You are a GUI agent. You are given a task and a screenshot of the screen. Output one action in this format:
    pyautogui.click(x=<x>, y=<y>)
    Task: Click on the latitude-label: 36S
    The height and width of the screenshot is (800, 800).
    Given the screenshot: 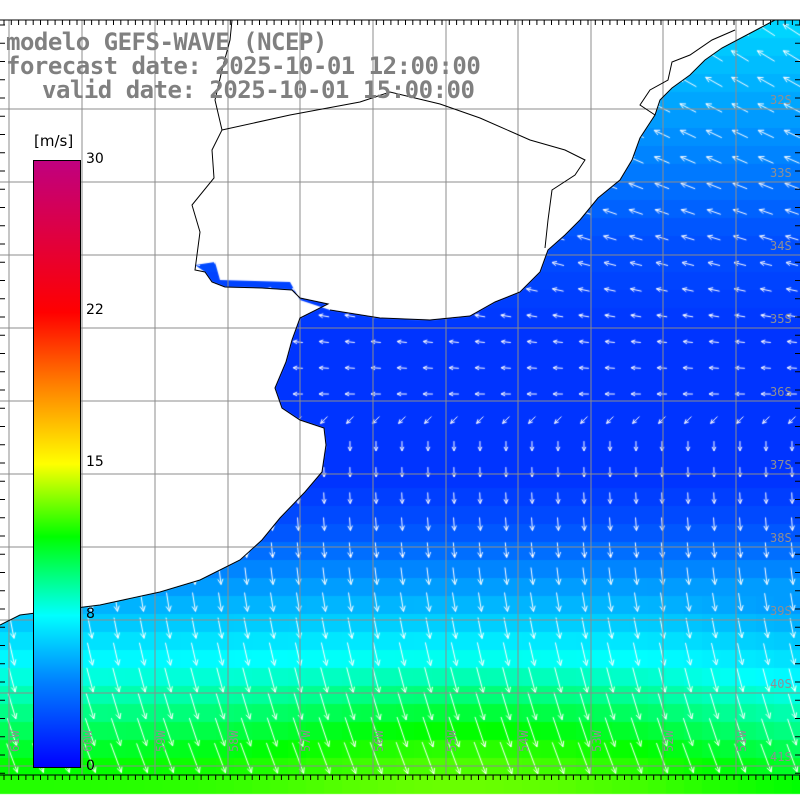 What is the action you would take?
    pyautogui.click(x=781, y=392)
    